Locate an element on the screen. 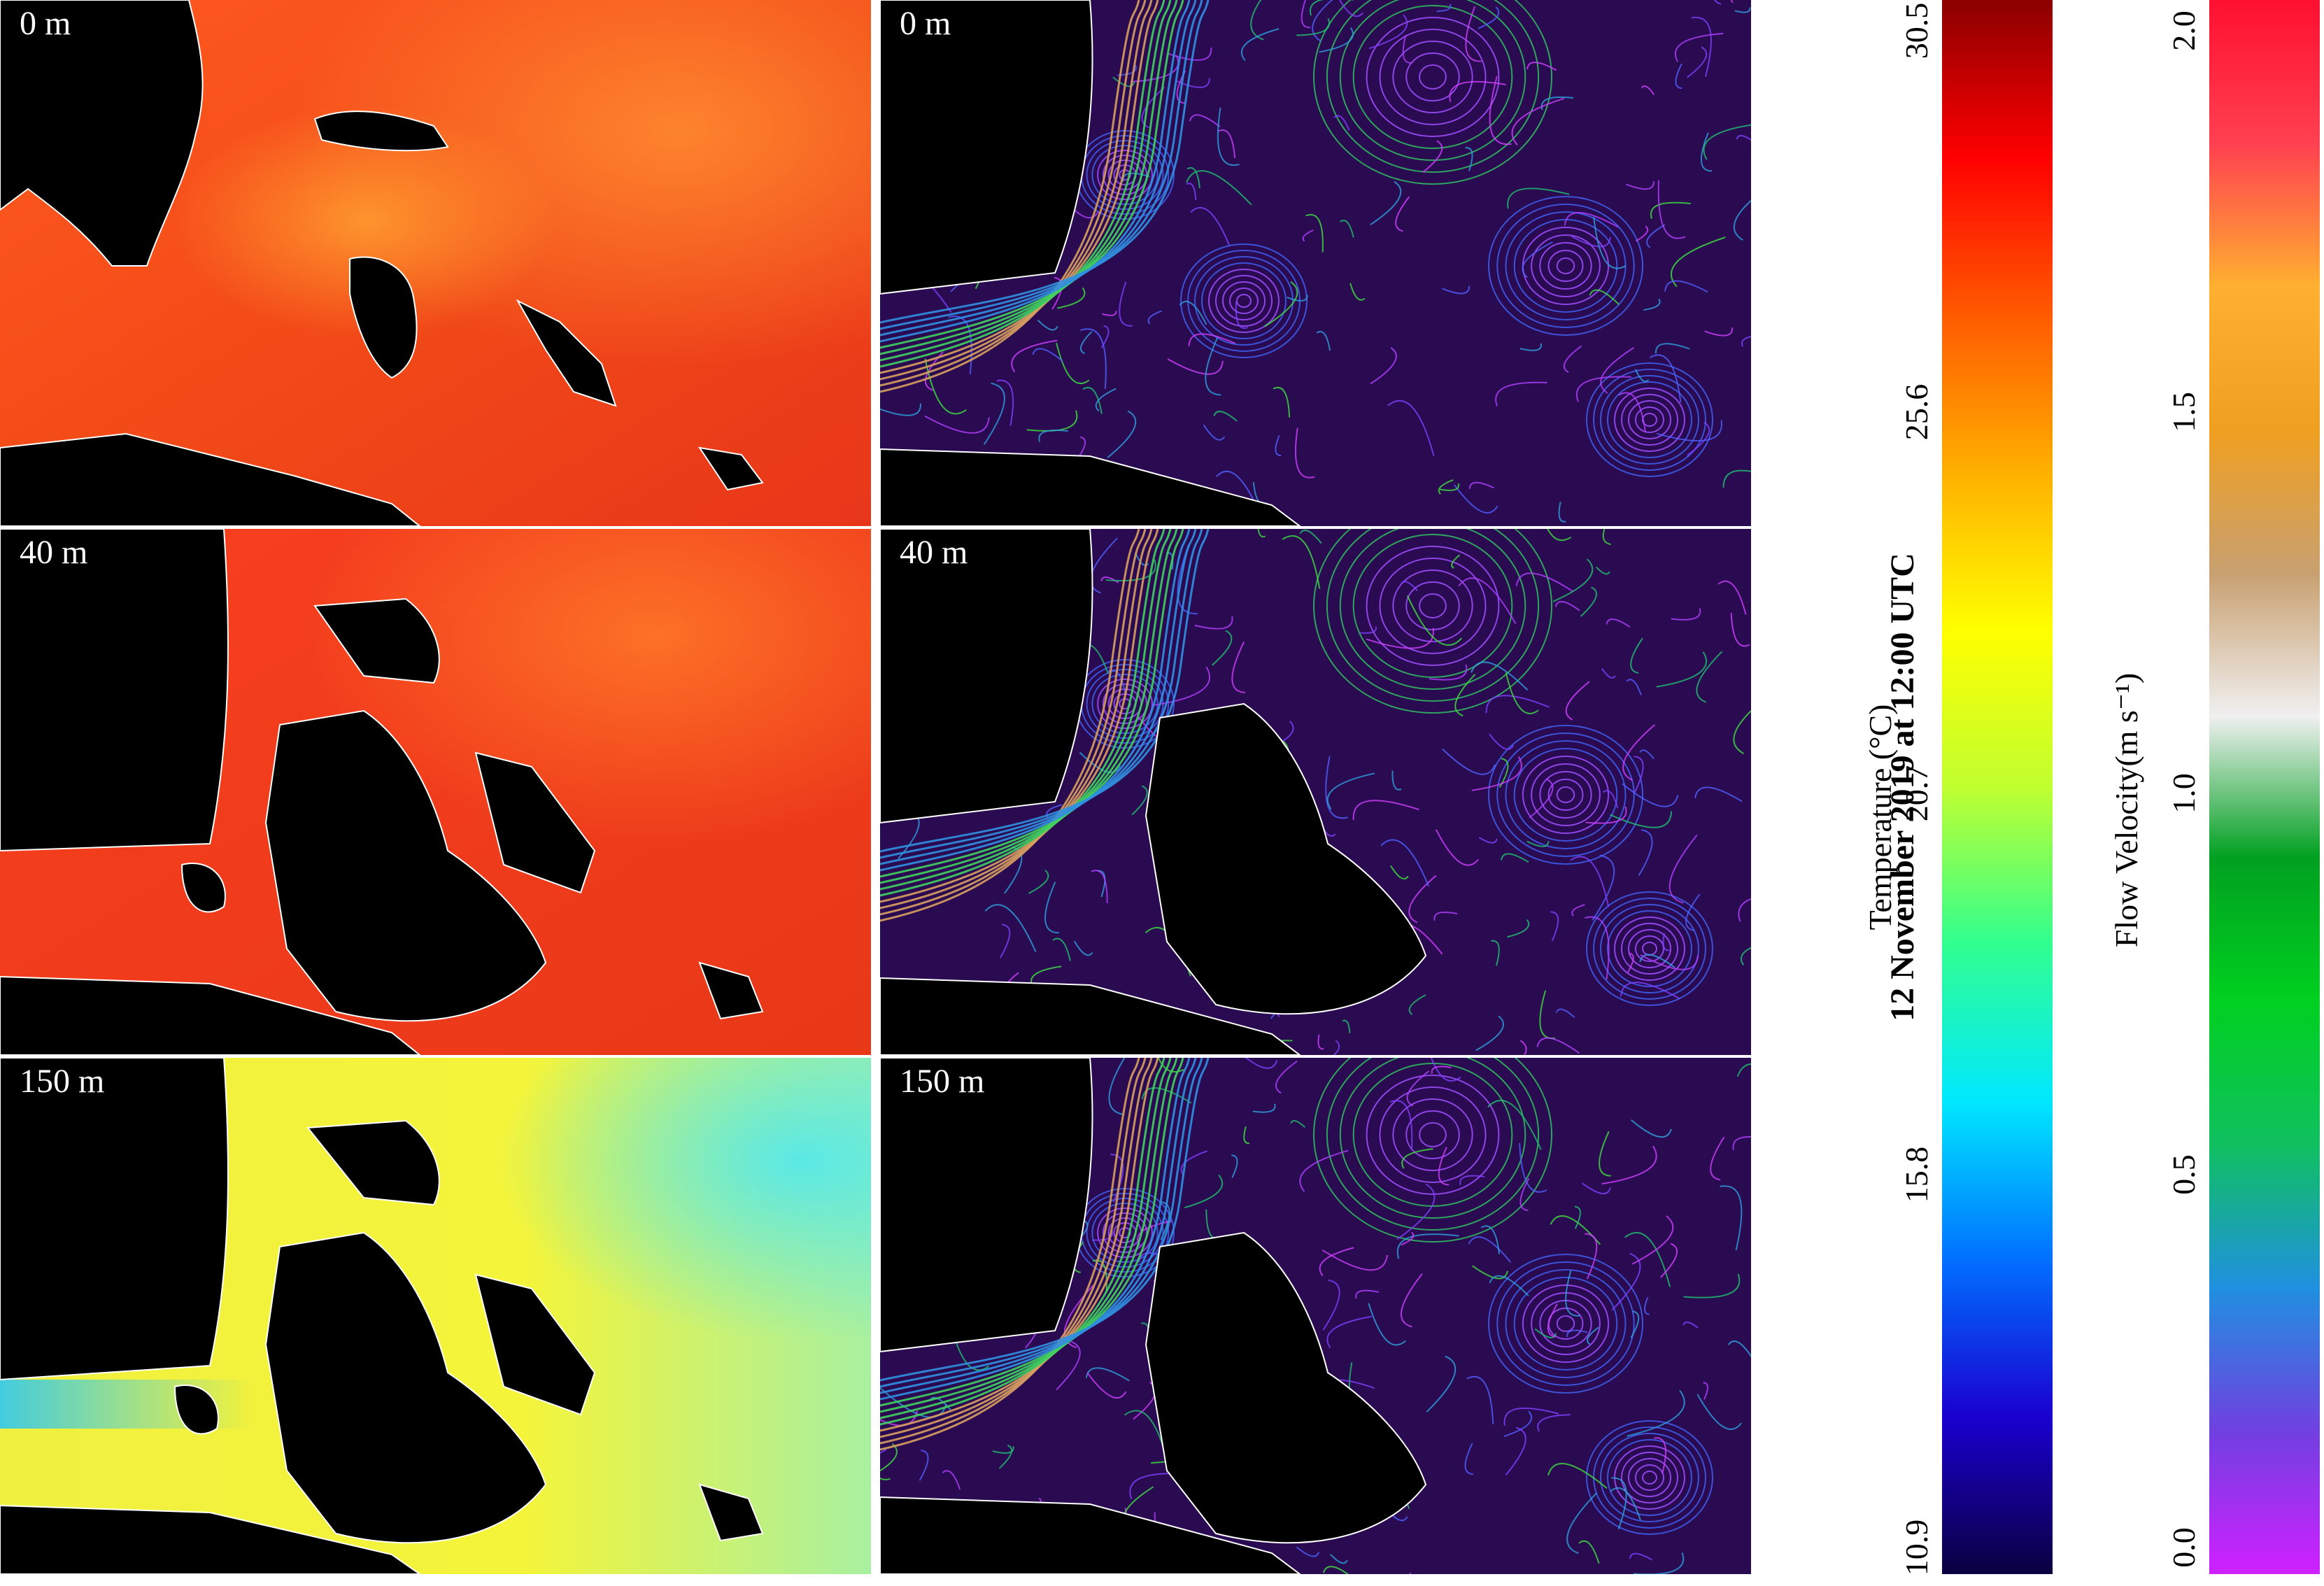 Image resolution: width=2324 pixels, height=1586 pixels. velocity-map-150m: 150 m is located at coordinates (1315, 1316).